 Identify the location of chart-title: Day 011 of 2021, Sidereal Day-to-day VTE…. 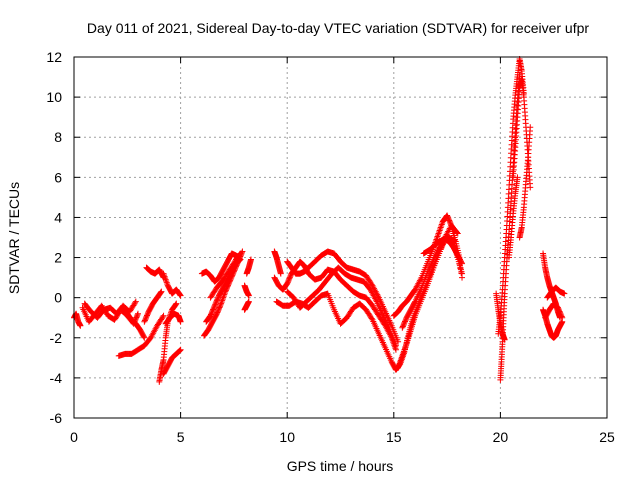
(338, 28).